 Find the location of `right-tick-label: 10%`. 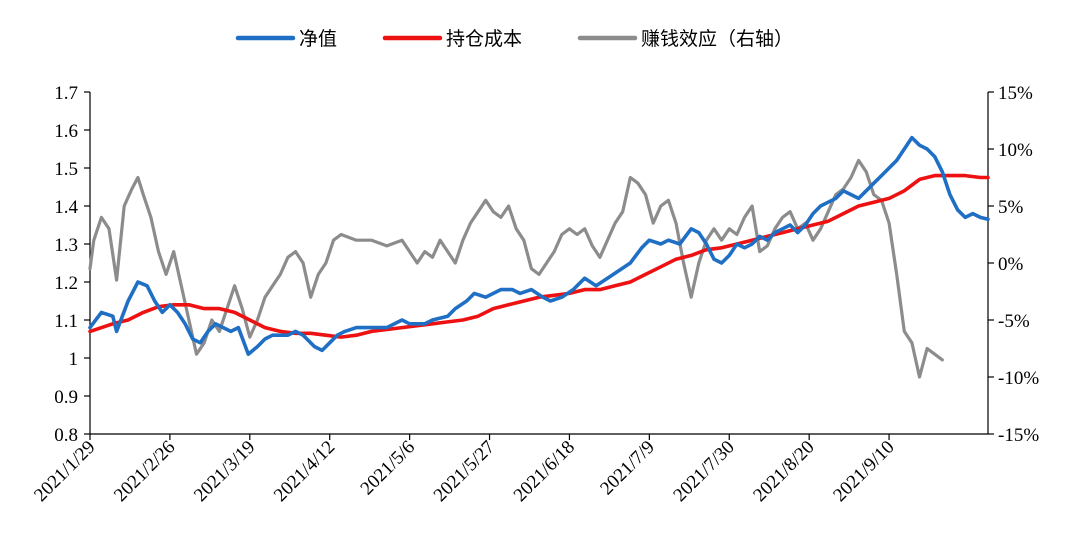

right-tick-label: 10% is located at coordinates (1015, 150).